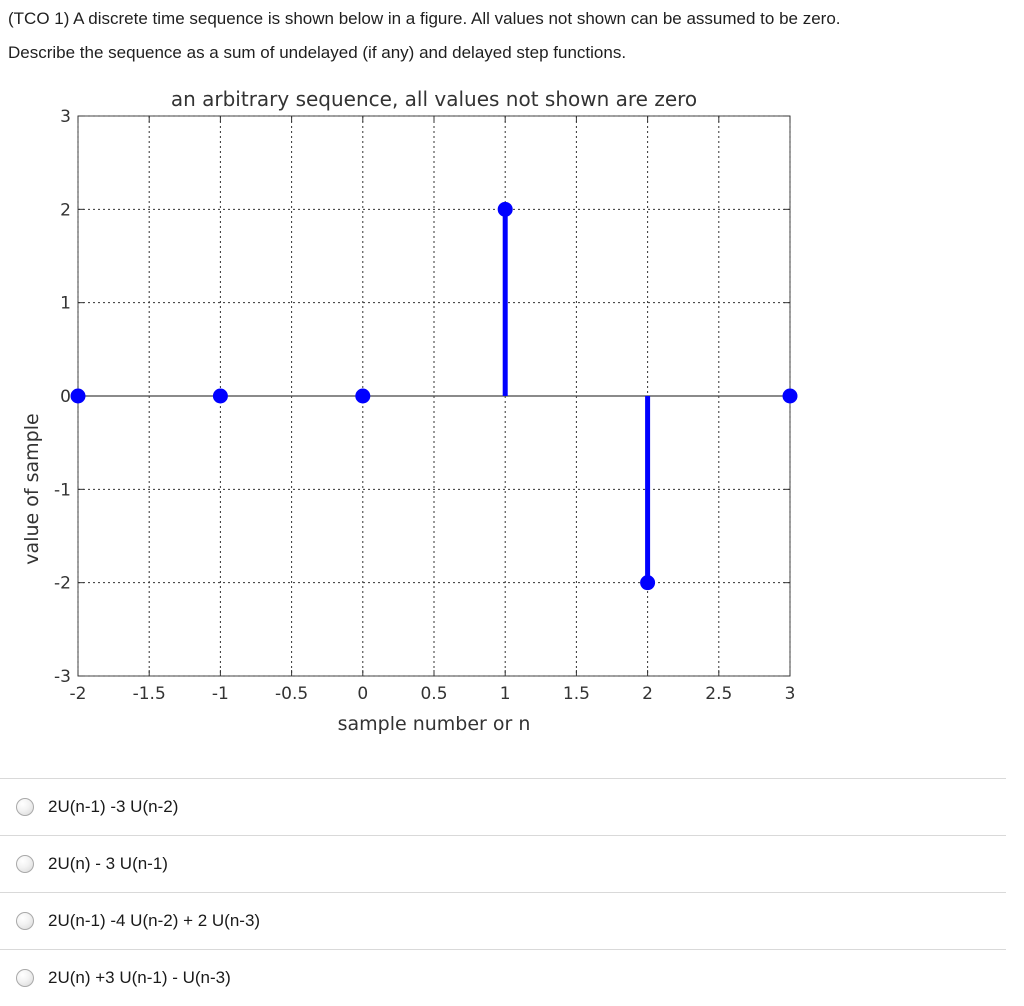  I want to click on option-1: 2U(n-1) -3 U(n-2), so click(503, 806).